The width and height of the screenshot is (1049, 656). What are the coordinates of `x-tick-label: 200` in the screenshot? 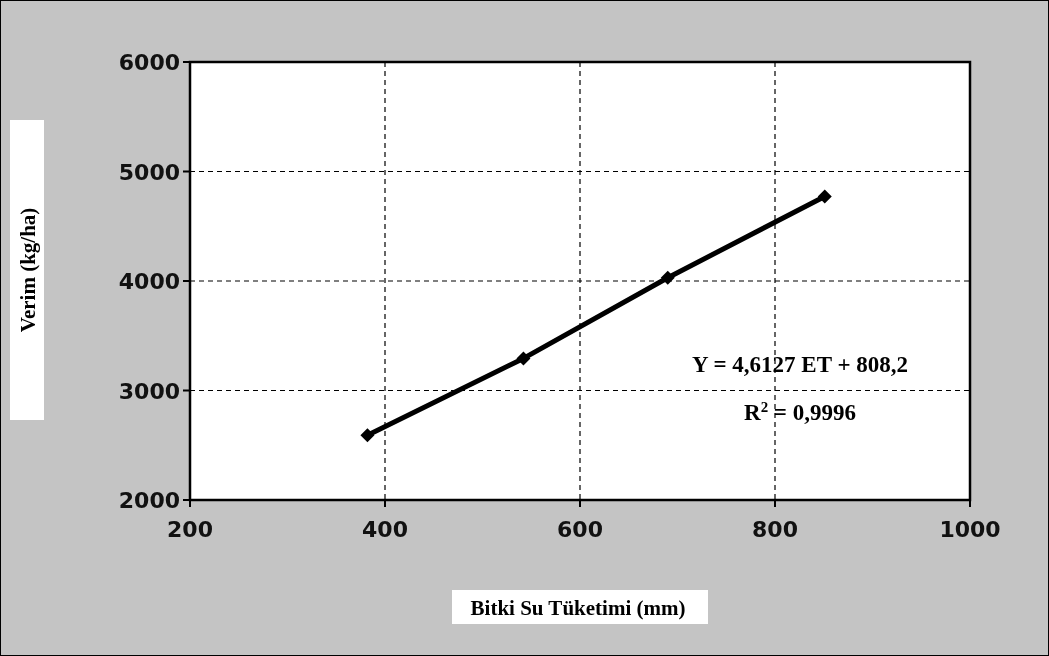 It's located at (190, 529).